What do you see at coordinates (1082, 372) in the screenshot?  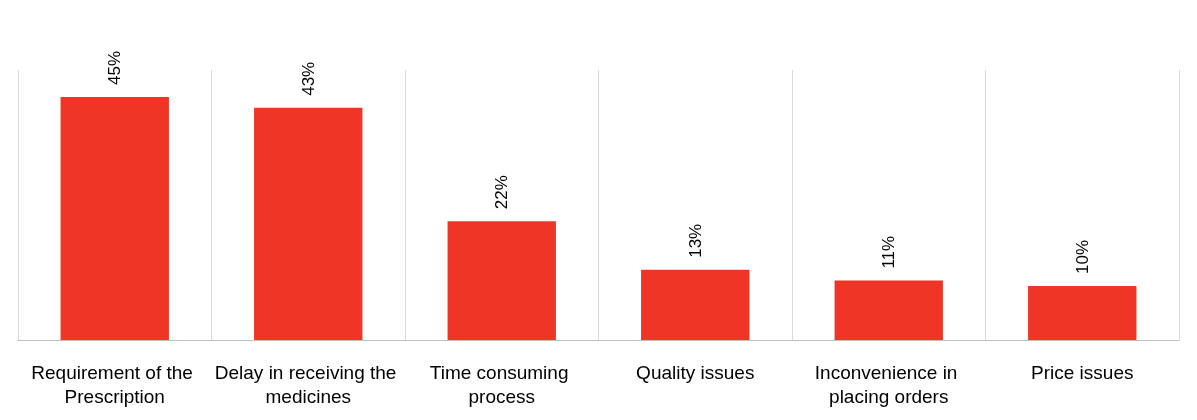 I see `x-tick-label: Price issues` at bounding box center [1082, 372].